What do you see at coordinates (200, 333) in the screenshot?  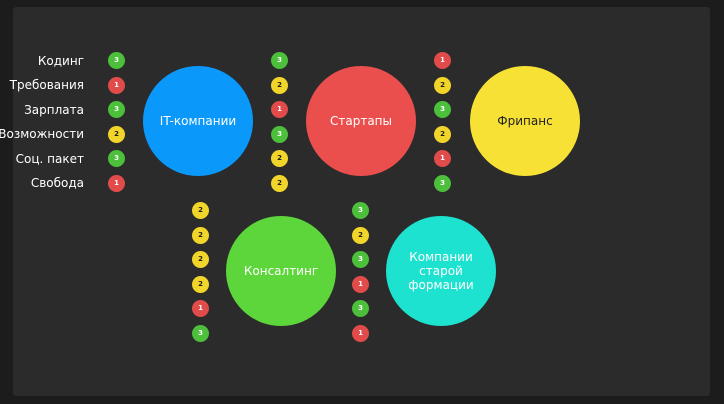 I see `score-dot-consulting: 3` at bounding box center [200, 333].